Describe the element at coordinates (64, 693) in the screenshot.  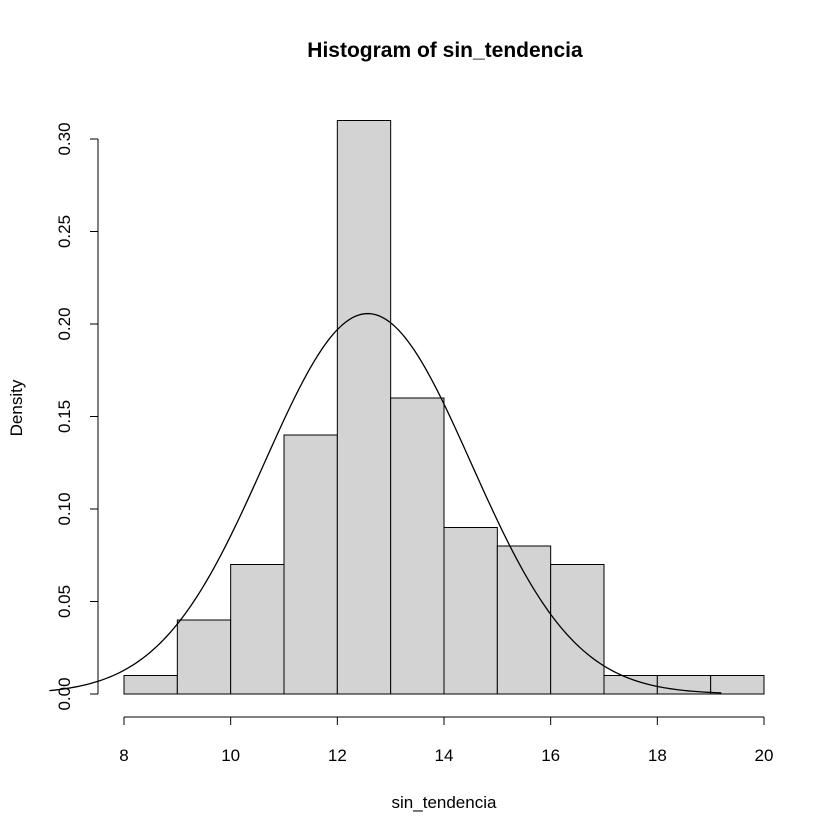
I see `y-tick-label: 0.00` at that location.